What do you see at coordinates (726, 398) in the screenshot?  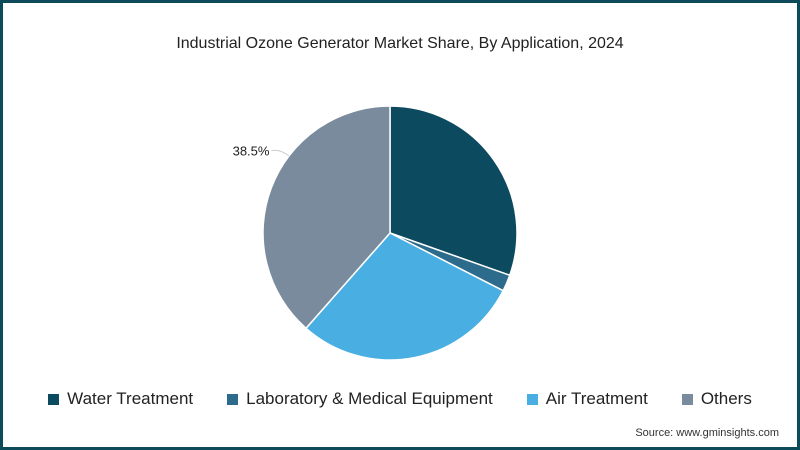 I see `legend-label: Others` at bounding box center [726, 398].